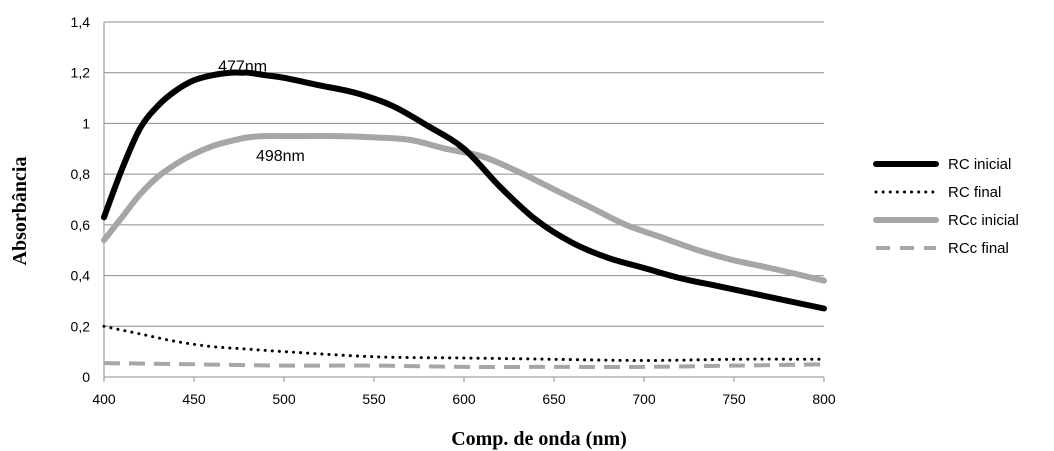 The width and height of the screenshot is (1054, 451). I want to click on y-tick-label: 0,6, so click(81, 225).